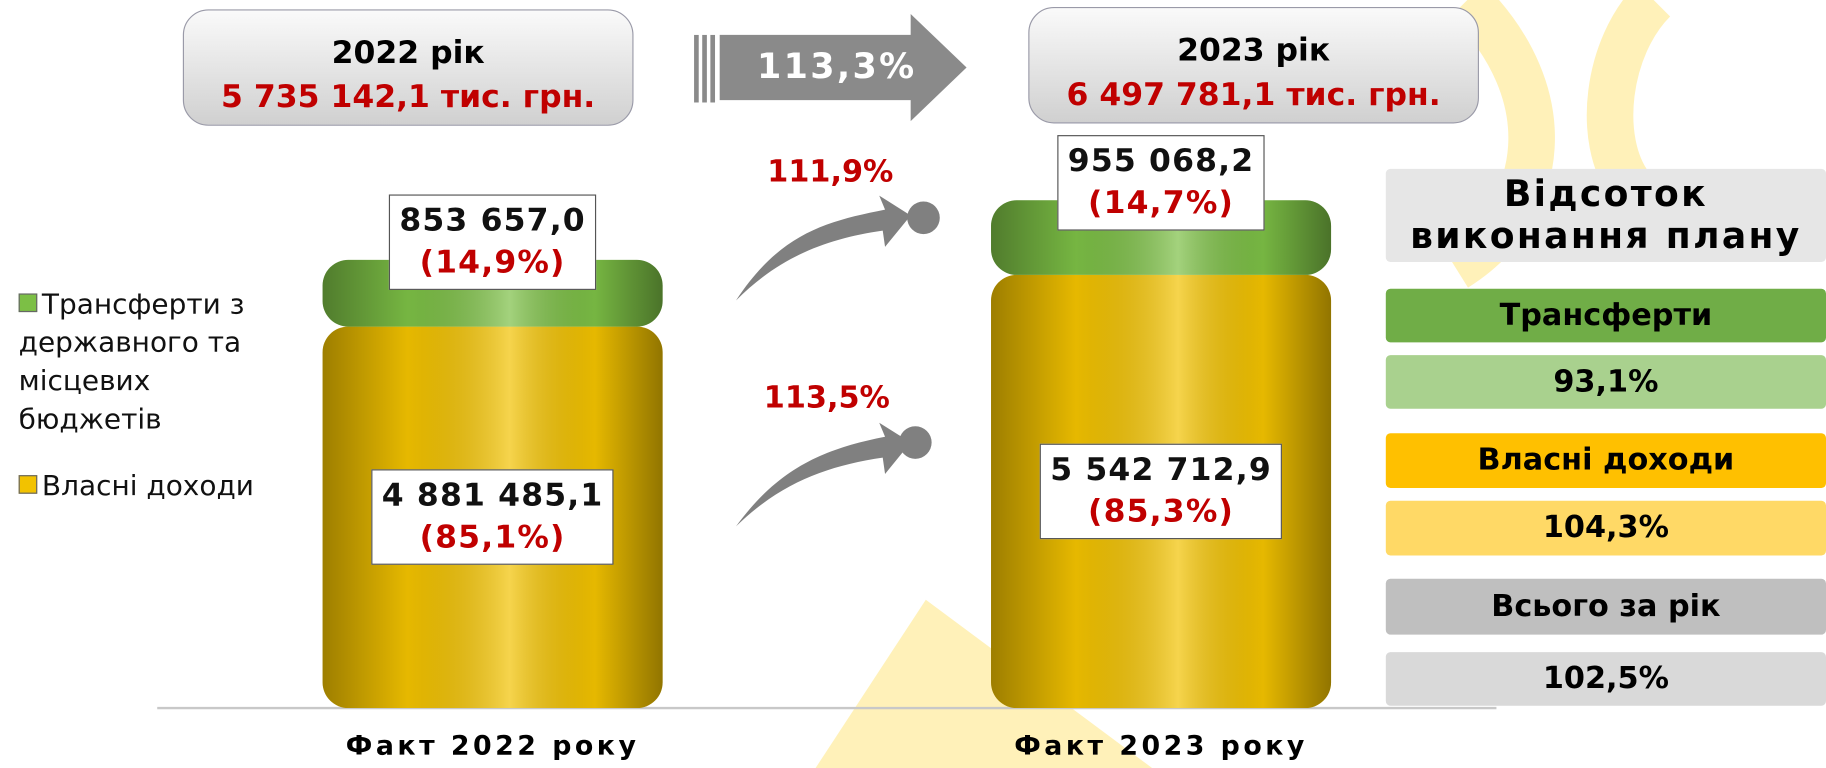 This screenshot has height=768, width=1826. I want to click on legend-item: Власні доходи, so click(136, 486).